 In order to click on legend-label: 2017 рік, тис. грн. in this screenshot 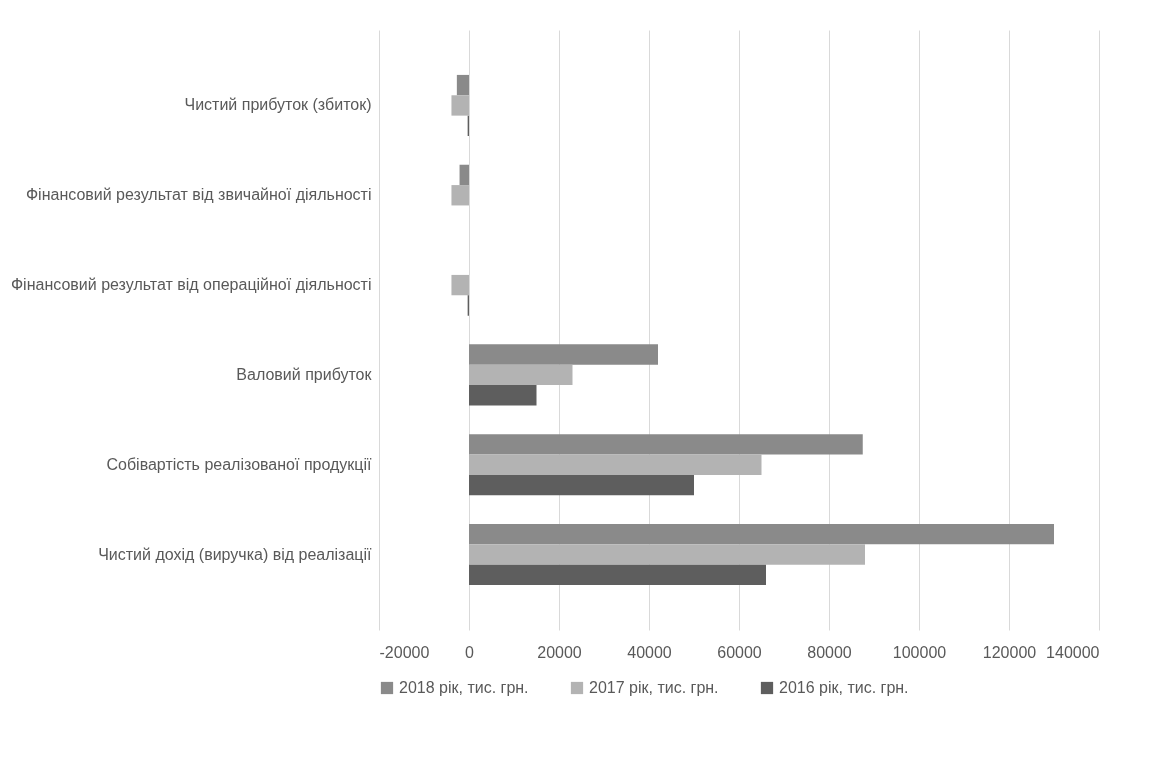, I will do `click(654, 687)`.